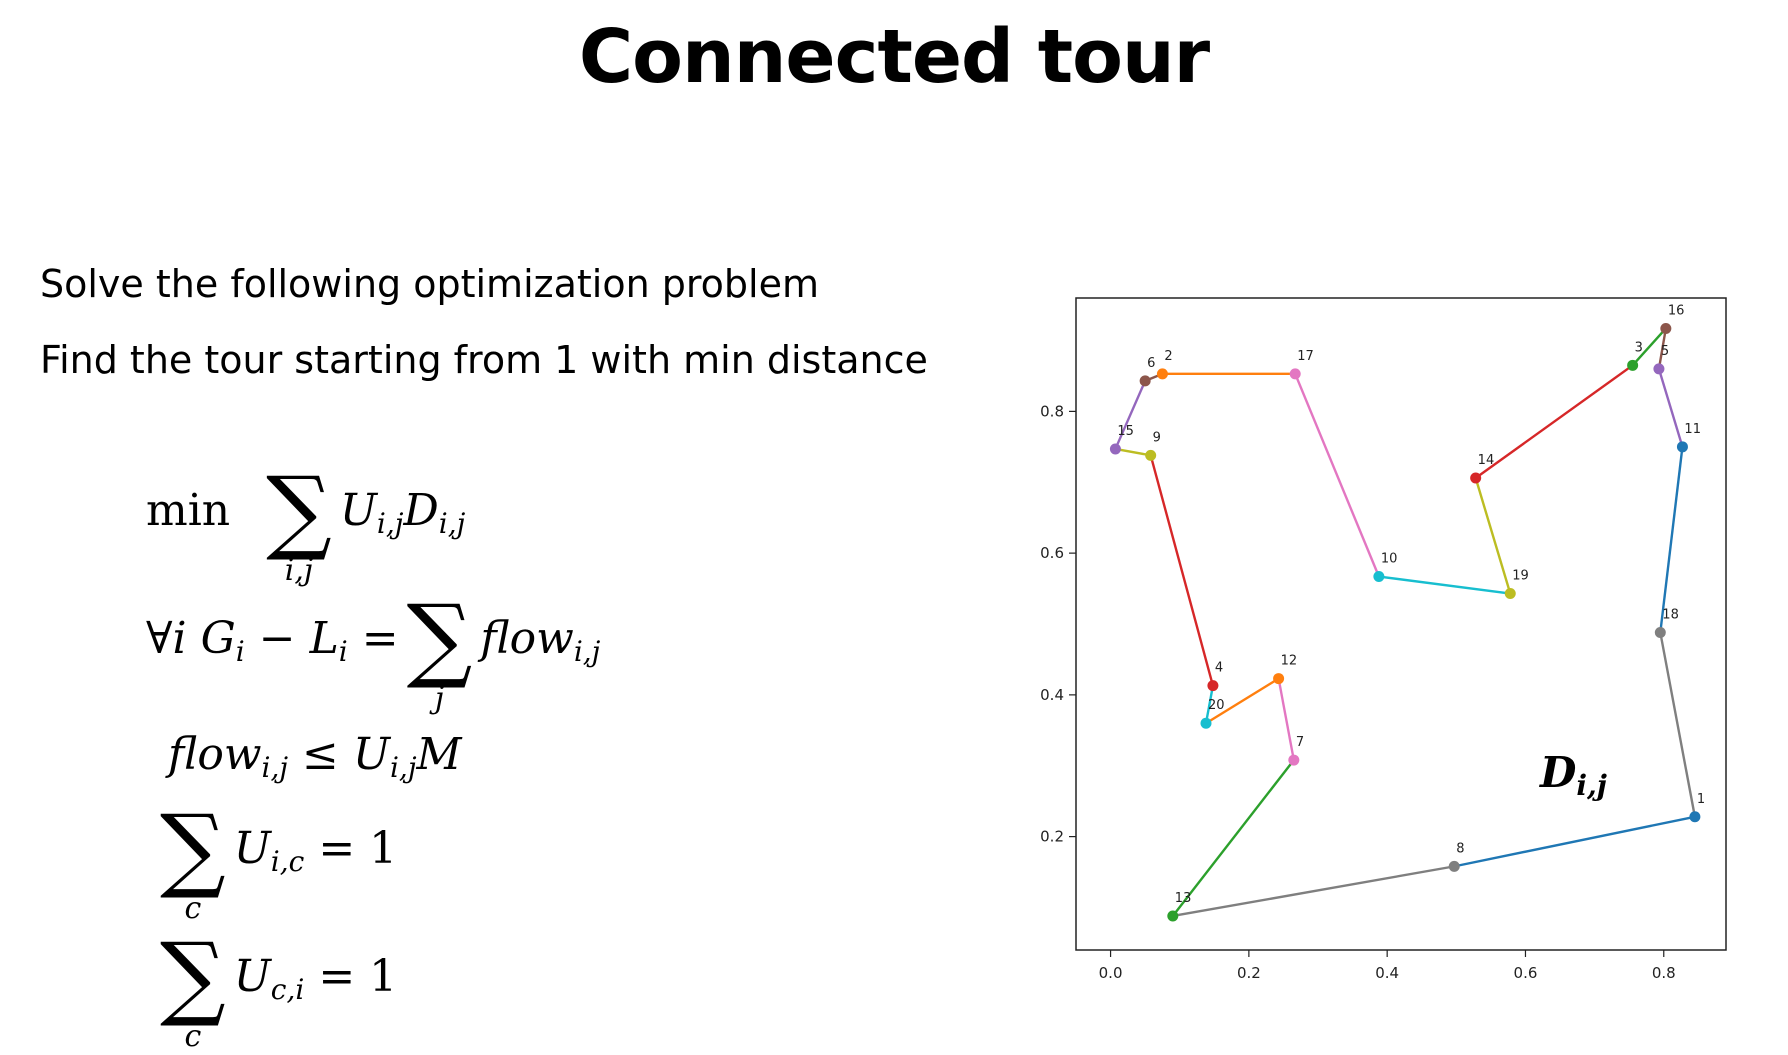 The height and width of the screenshot is (1055, 1788). What do you see at coordinates (1151, 363) in the screenshot?
I see `node-label-6: 6` at bounding box center [1151, 363].